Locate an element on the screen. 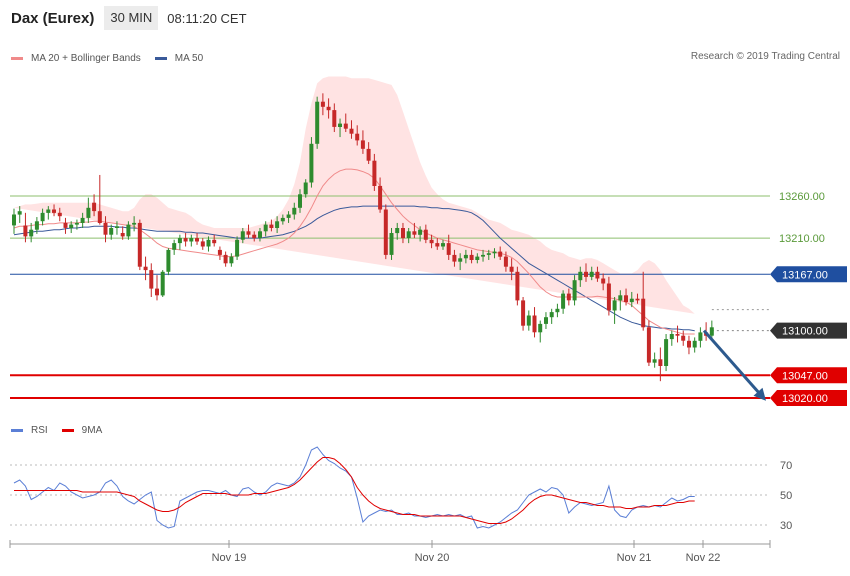  level-tag-box is located at coordinates (808, 330).